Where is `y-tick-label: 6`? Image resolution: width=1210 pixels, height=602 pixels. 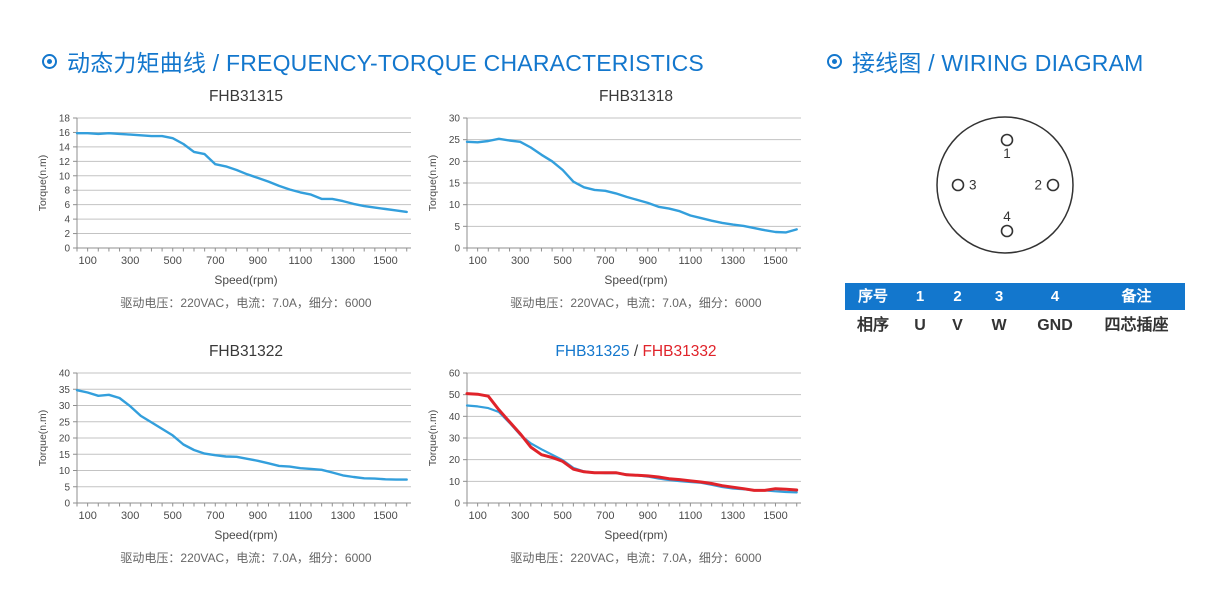 y-tick-label: 6 is located at coordinates (67, 205).